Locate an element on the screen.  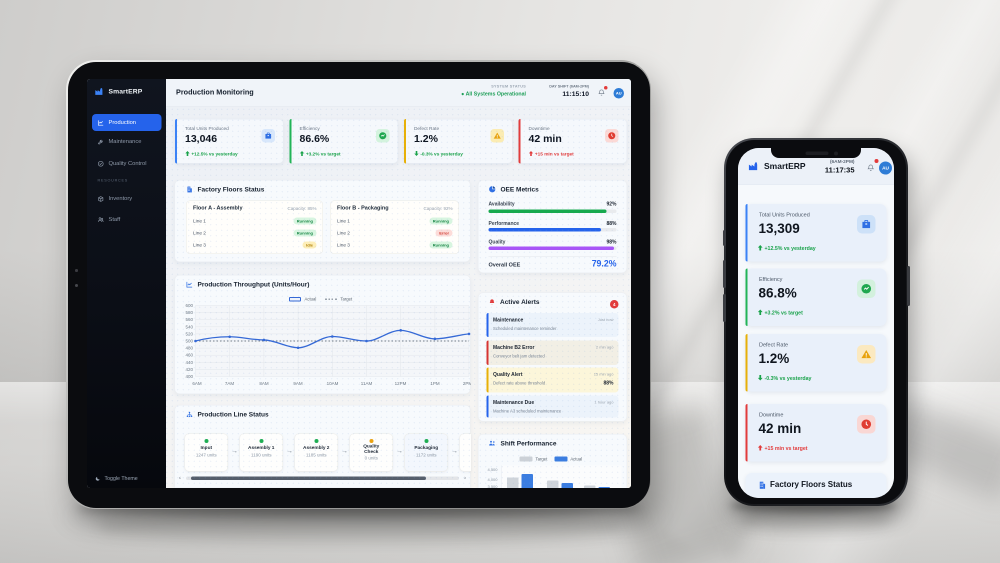
svg-text: 11AM is located at coordinates (367, 383).